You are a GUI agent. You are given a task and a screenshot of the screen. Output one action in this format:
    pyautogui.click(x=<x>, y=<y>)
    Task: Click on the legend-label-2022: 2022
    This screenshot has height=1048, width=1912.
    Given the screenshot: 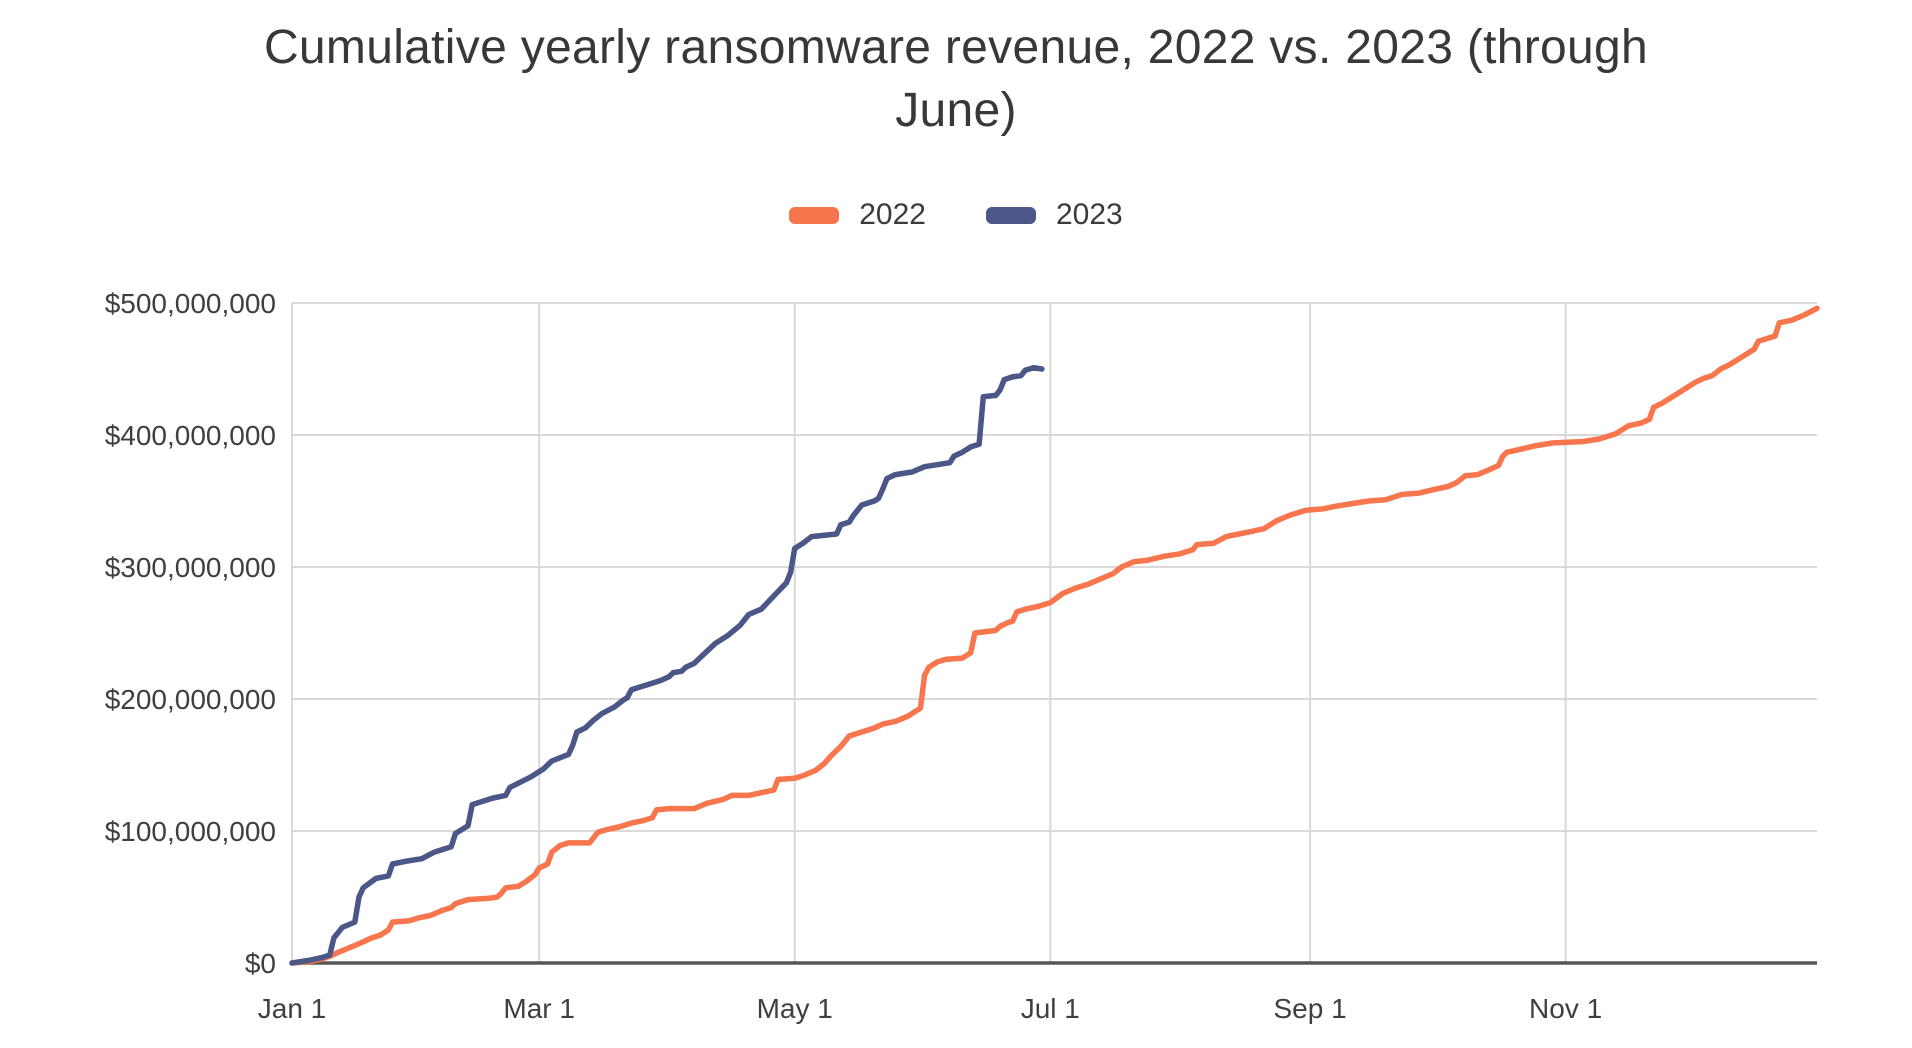 What is the action you would take?
    pyautogui.click(x=892, y=214)
    